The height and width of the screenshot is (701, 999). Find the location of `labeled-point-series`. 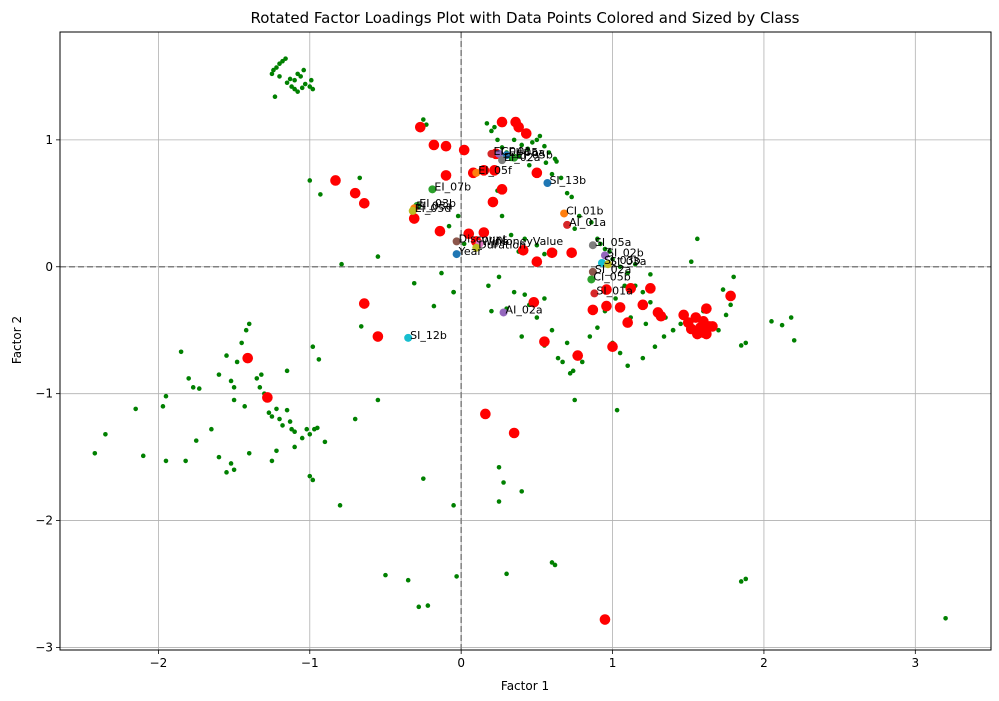

labeled-point-series is located at coordinates (508, 245).